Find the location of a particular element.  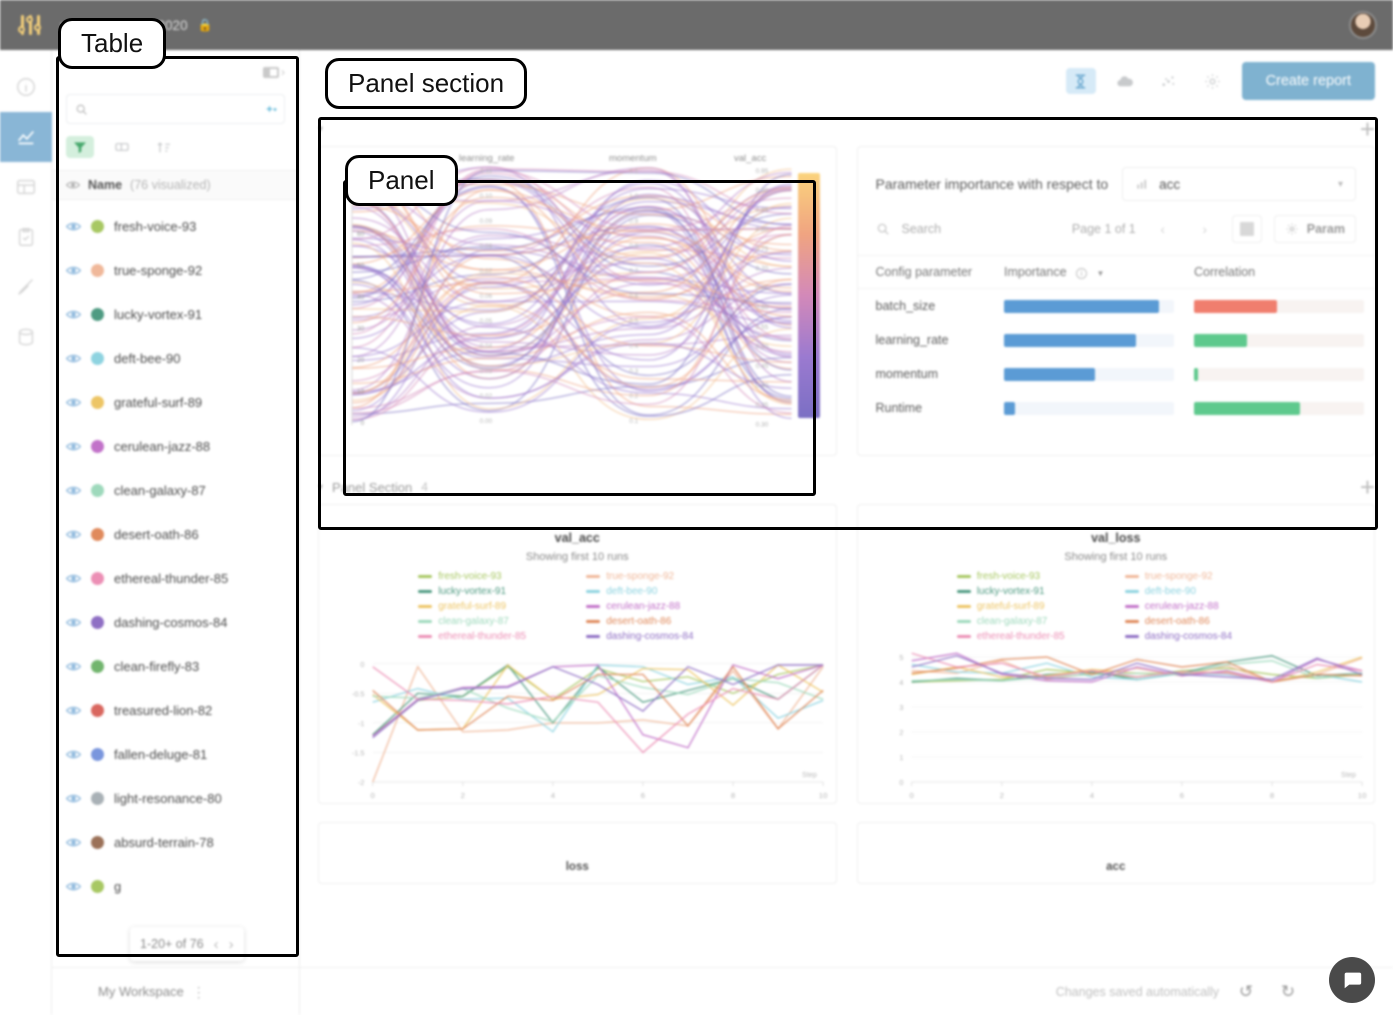

list-item: cerulean-jazz-88 is located at coordinates (175, 446).